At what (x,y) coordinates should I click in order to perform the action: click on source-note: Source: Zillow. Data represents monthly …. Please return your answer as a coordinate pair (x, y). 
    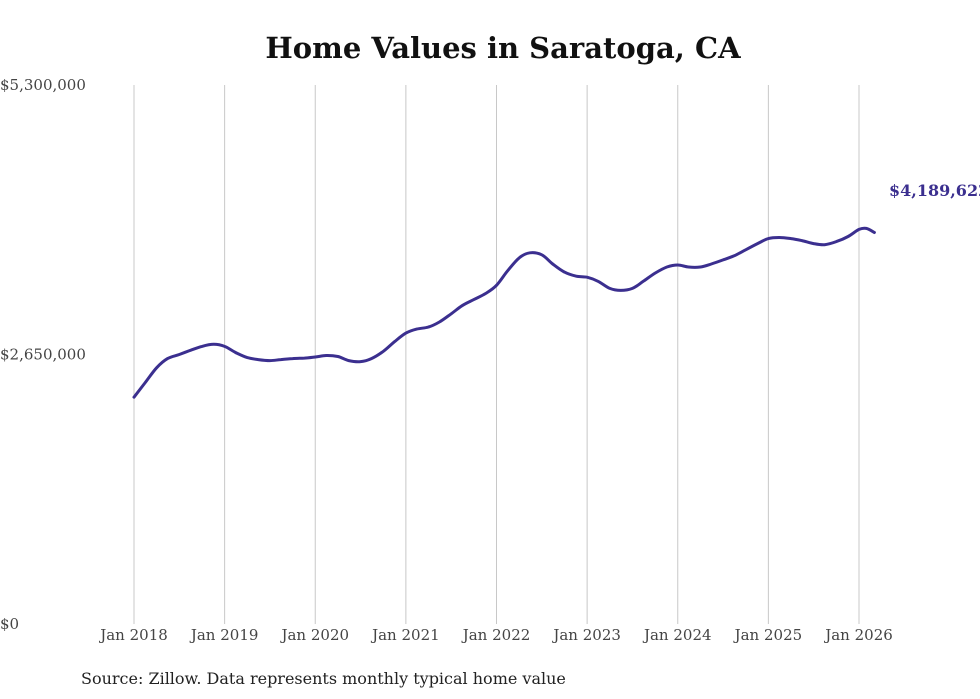
    Looking at the image, I should click on (323, 678).